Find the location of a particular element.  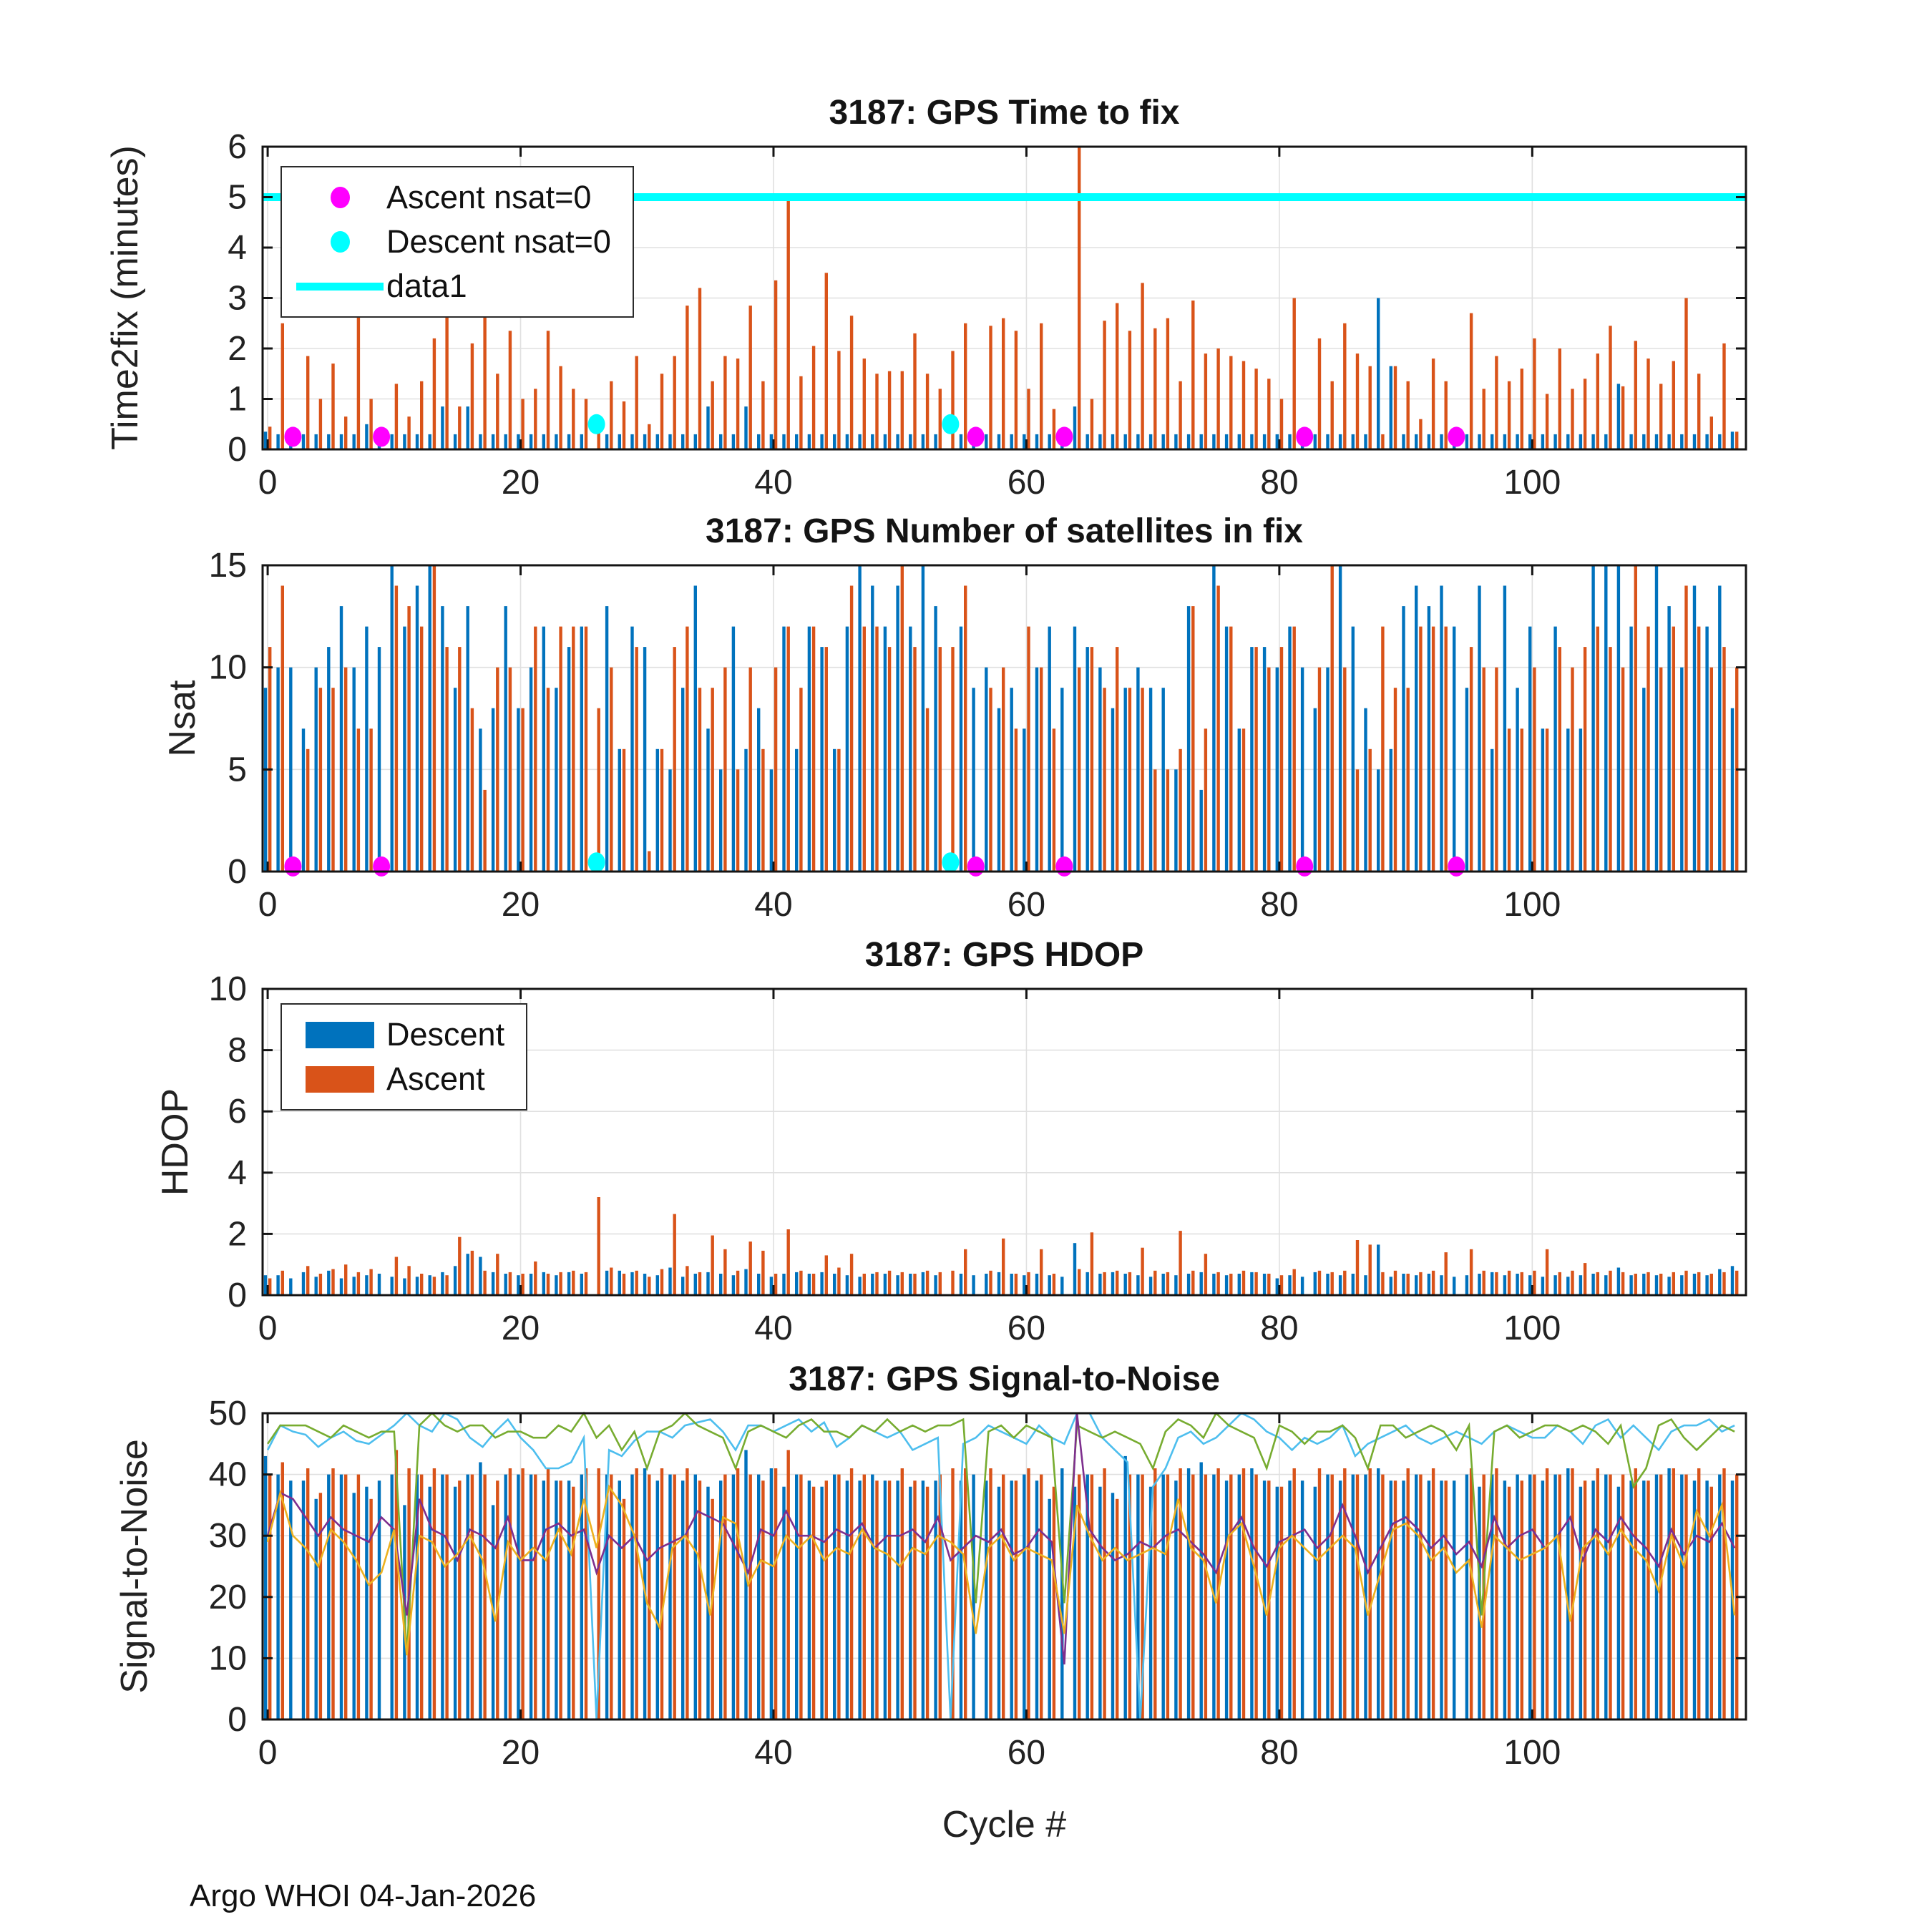

descent-nsat0-dot-icon is located at coordinates (340, 242).